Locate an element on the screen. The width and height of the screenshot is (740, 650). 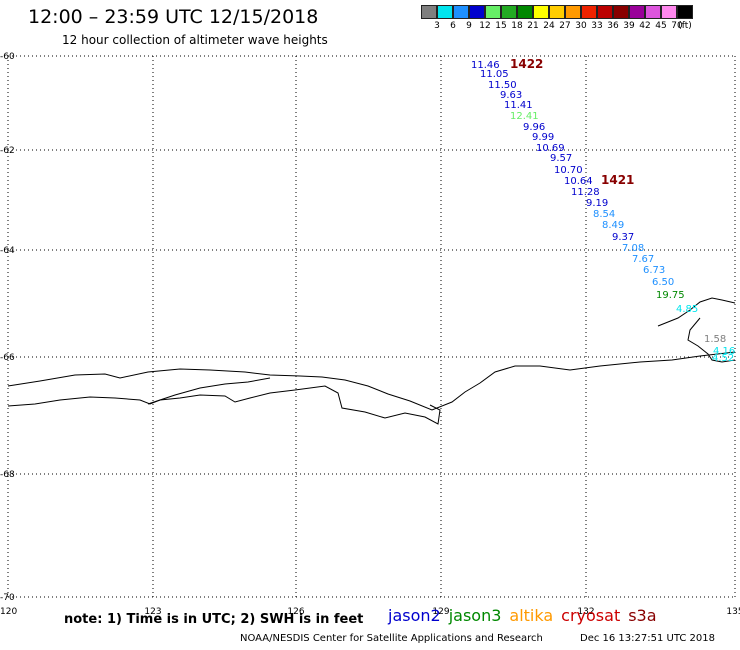
pass-number-label: 1421 is located at coordinates (617, 180).